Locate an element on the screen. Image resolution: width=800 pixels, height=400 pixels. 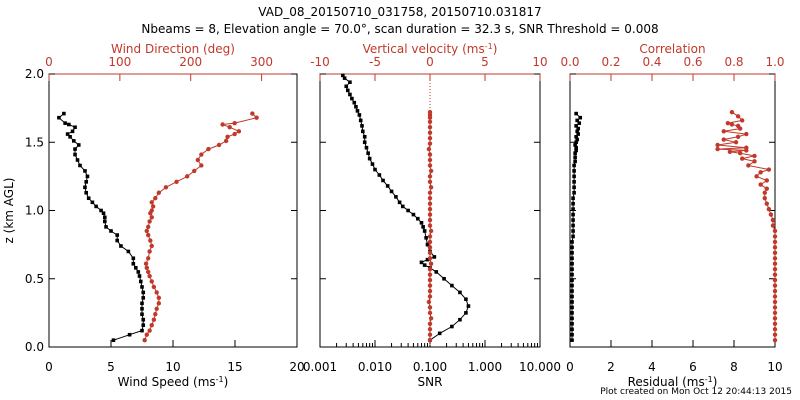
x-tick-label-bottom: 10.000 is located at coordinates (540, 367).